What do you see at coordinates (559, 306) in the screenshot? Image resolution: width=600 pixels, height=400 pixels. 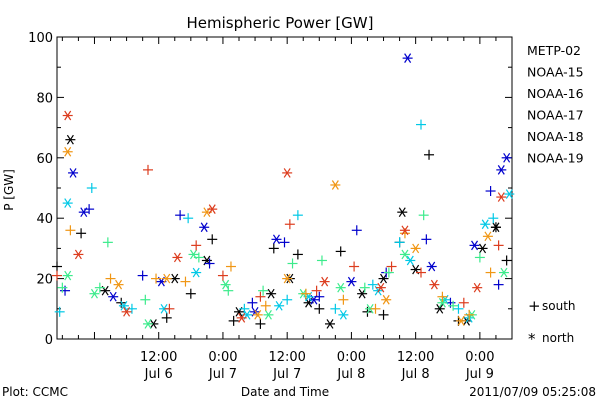 I see `legend-south-label: south` at bounding box center [559, 306].